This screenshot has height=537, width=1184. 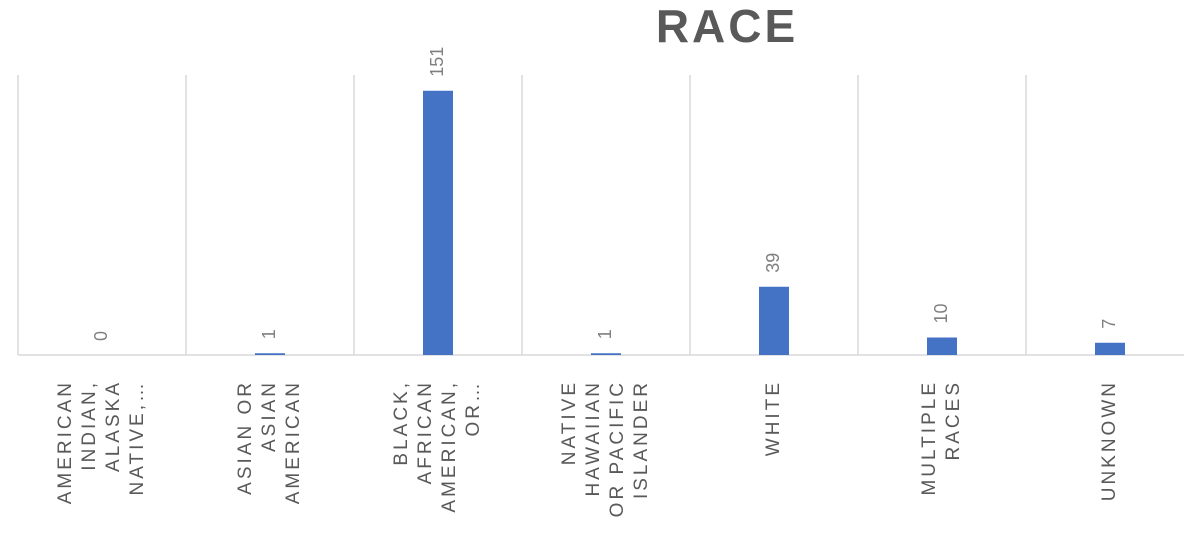 What do you see at coordinates (593, 438) in the screenshot?
I see `label-line: HAWAIIAN` at bounding box center [593, 438].